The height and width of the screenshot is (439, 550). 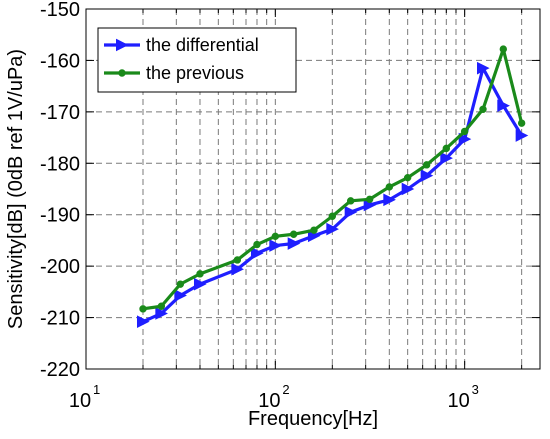 I want to click on legend-label: the differential, so click(x=202, y=45).